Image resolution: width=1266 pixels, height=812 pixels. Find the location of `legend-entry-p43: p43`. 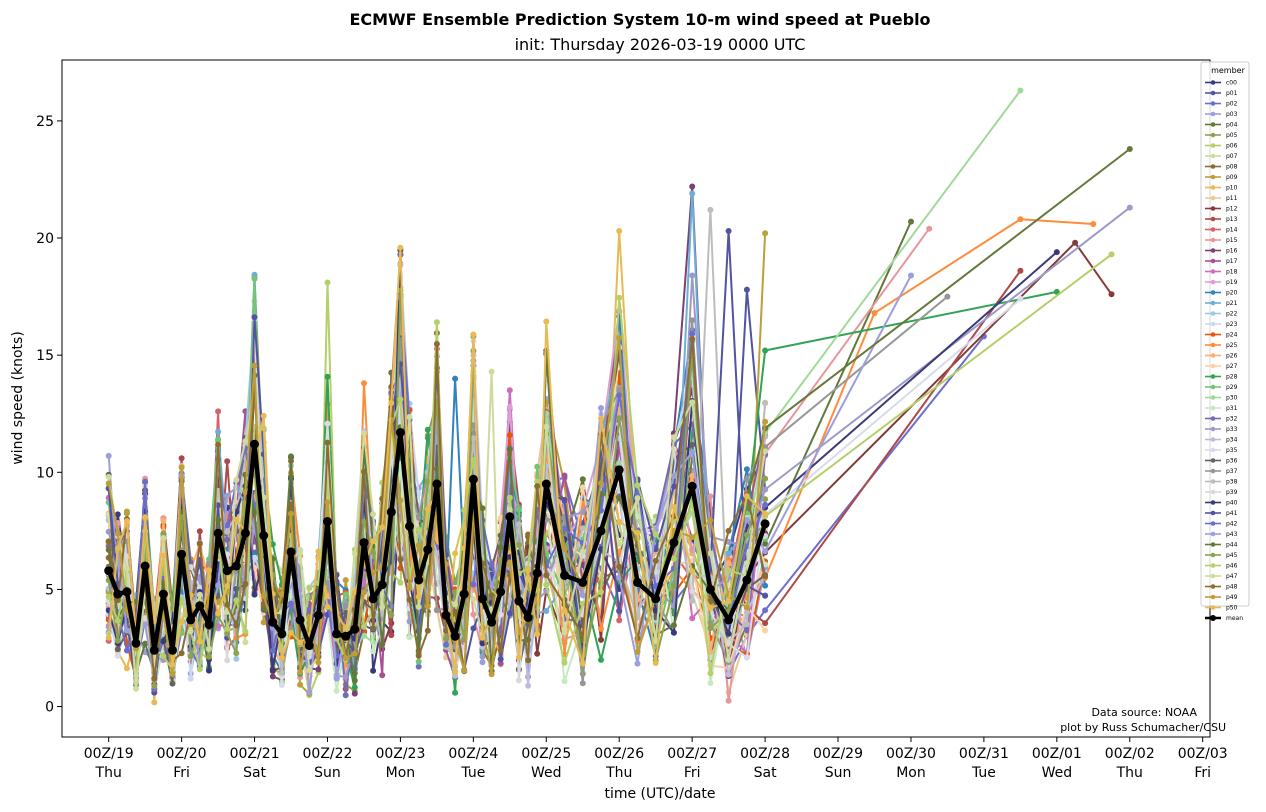

legend-entry-p43: p43 is located at coordinates (1221, 534).